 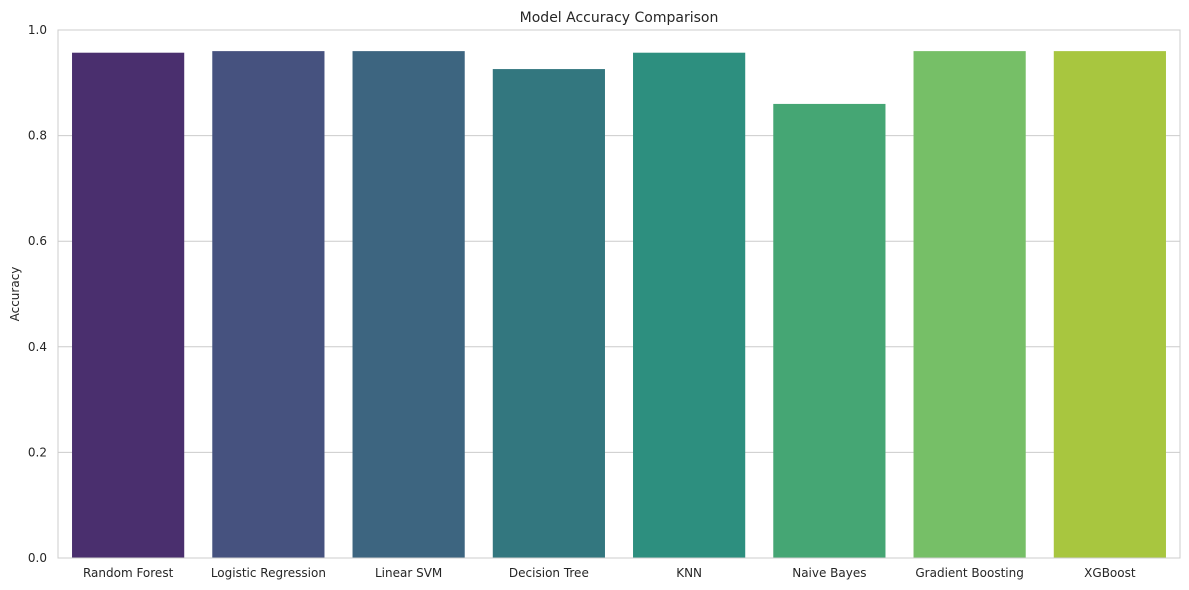 What do you see at coordinates (37, 294) in the screenshot?
I see `y-axis: 0.0 0.2 0.4 0.6 0.8 1.0` at bounding box center [37, 294].